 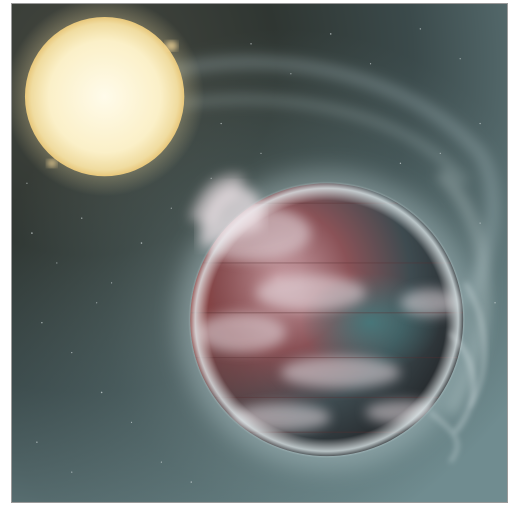 I want to click on sun-icon, so click(x=108, y=100).